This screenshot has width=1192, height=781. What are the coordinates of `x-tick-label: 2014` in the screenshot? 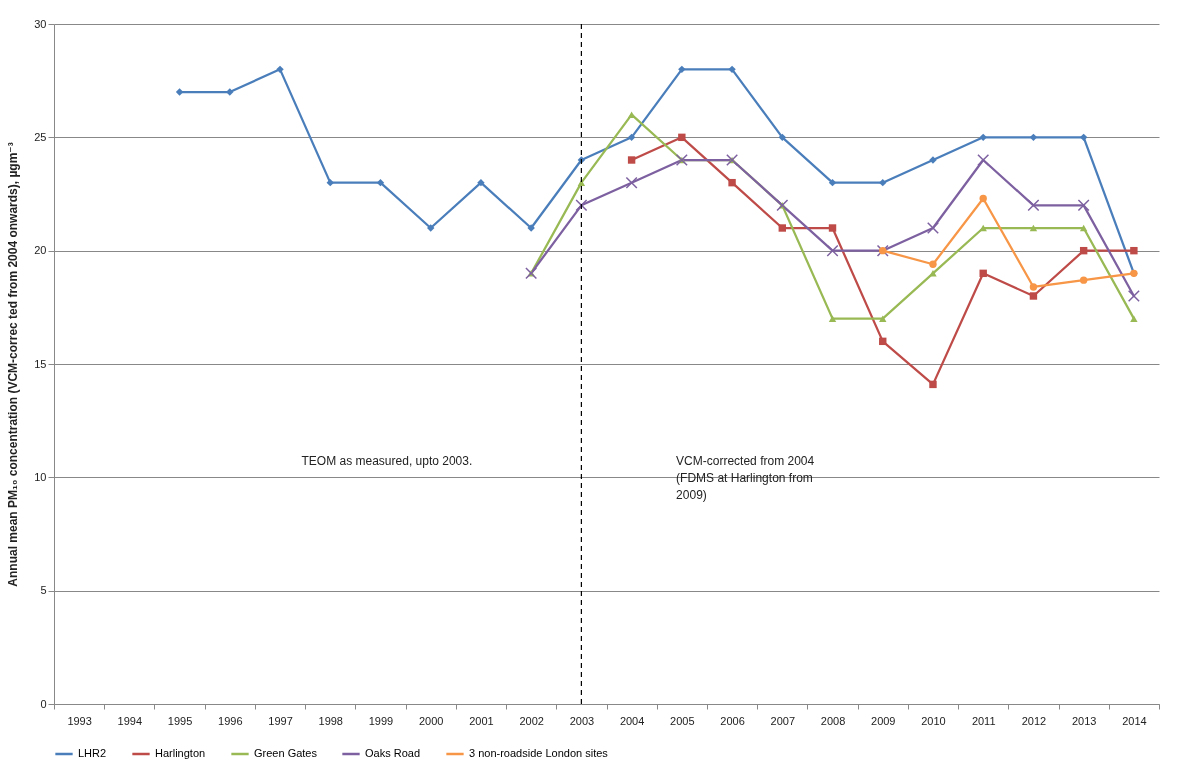 It's located at (1134, 720).